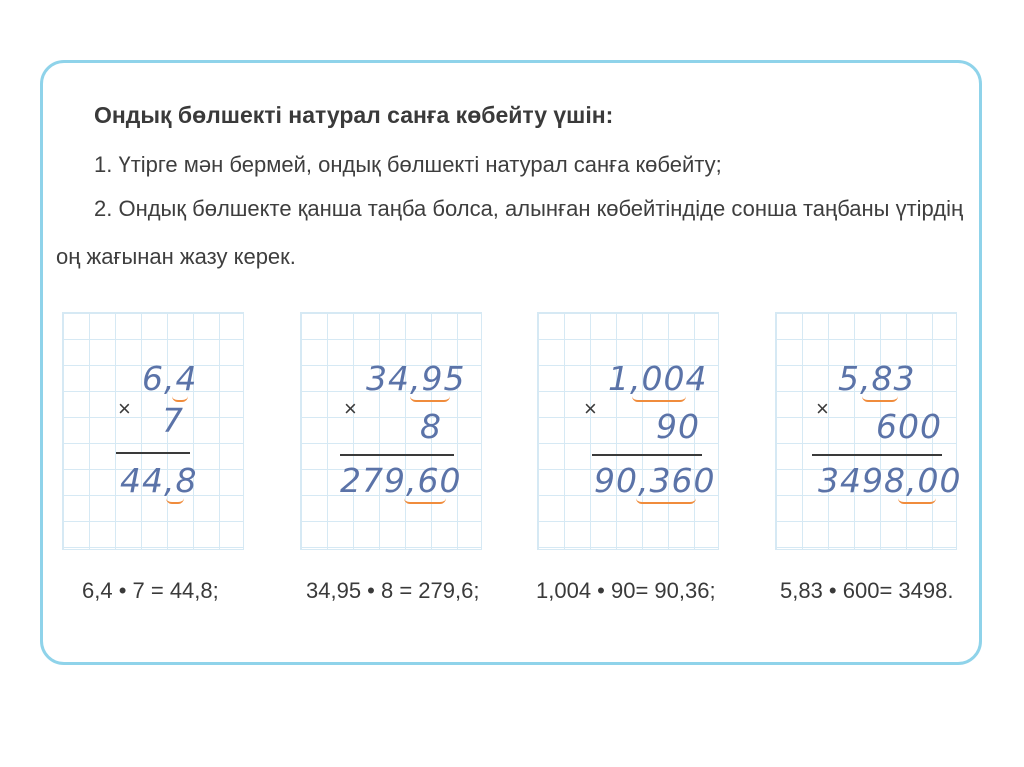 The width and height of the screenshot is (1024, 767). What do you see at coordinates (401, 480) in the screenshot?
I see `product: 279,60` at bounding box center [401, 480].